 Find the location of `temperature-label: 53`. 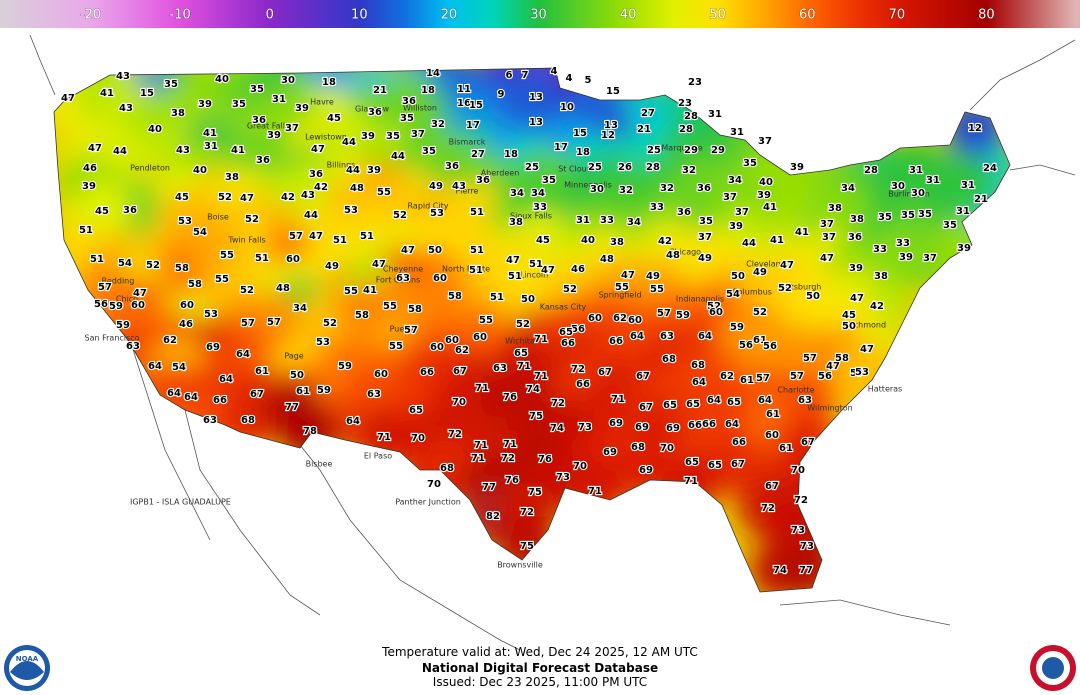

temperature-label: 53 is located at coordinates (323, 342).